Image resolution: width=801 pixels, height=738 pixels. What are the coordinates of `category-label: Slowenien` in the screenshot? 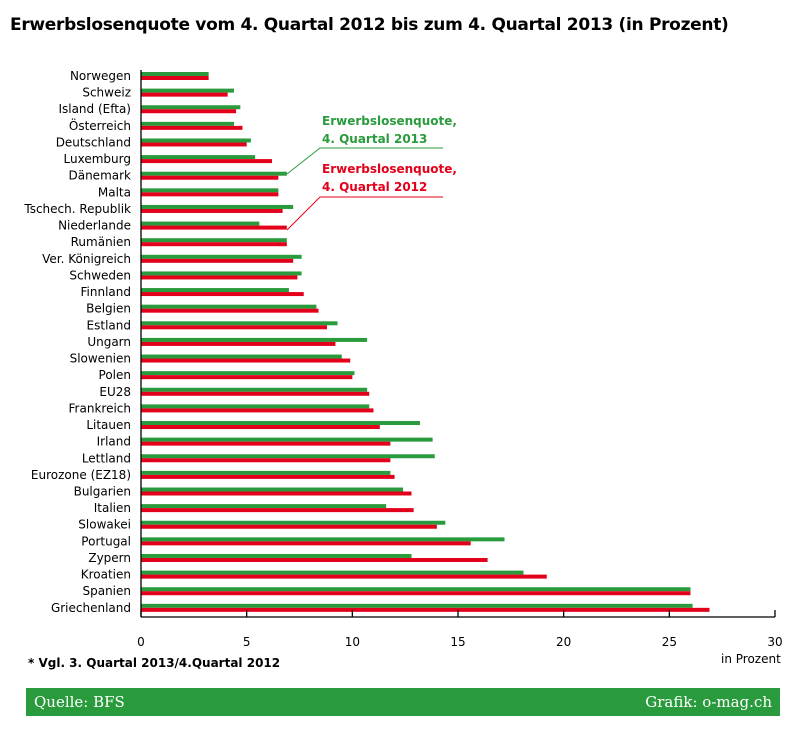 It's located at (100, 359).